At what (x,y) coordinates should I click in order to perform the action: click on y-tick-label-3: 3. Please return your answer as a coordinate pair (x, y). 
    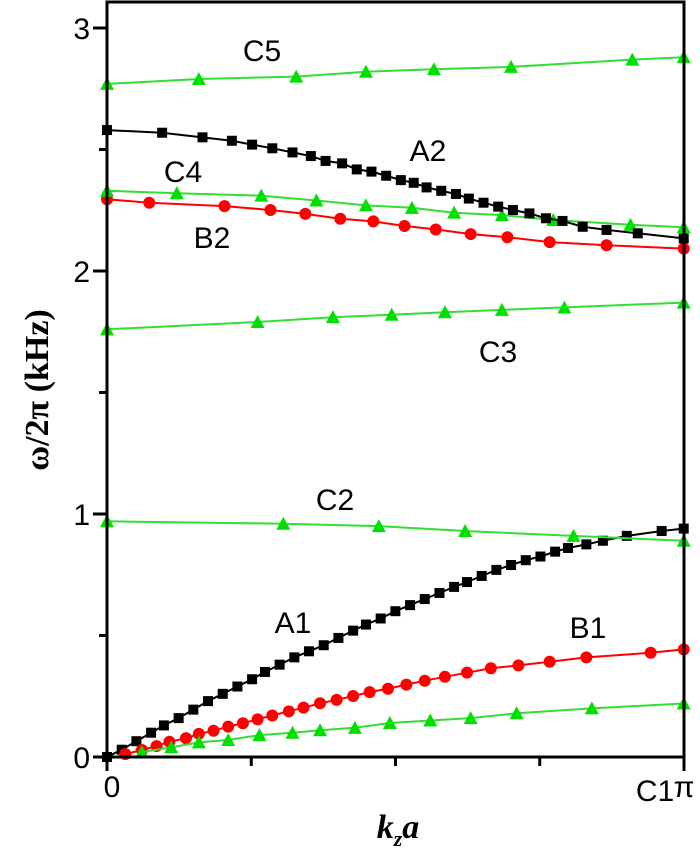
    Looking at the image, I should click on (81, 29).